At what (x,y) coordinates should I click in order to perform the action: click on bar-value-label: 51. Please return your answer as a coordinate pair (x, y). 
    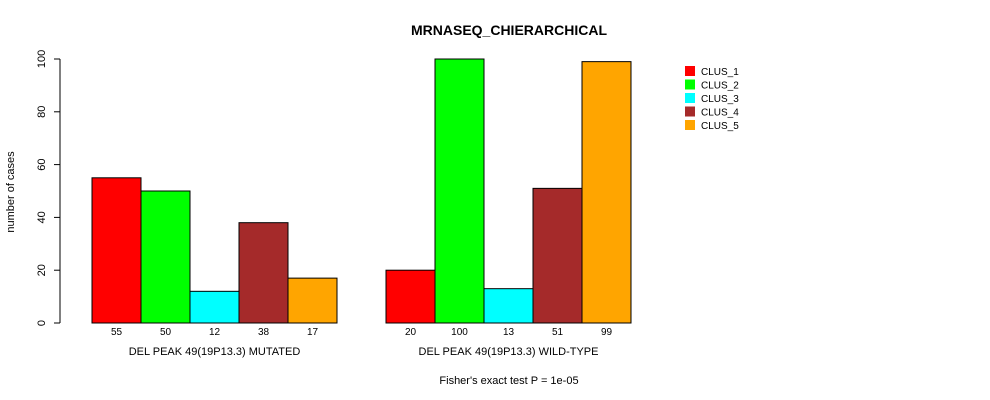
    Looking at the image, I should click on (558, 332).